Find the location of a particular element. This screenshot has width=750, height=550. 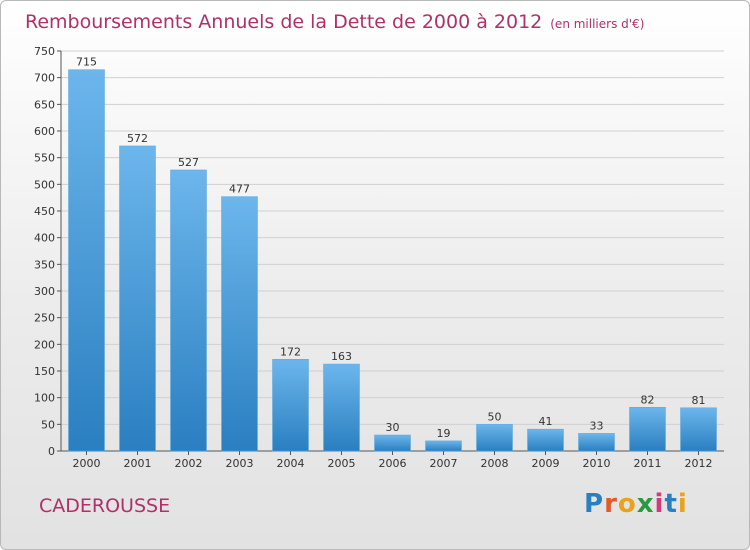

y-tick-label: 550 is located at coordinates (44, 158).